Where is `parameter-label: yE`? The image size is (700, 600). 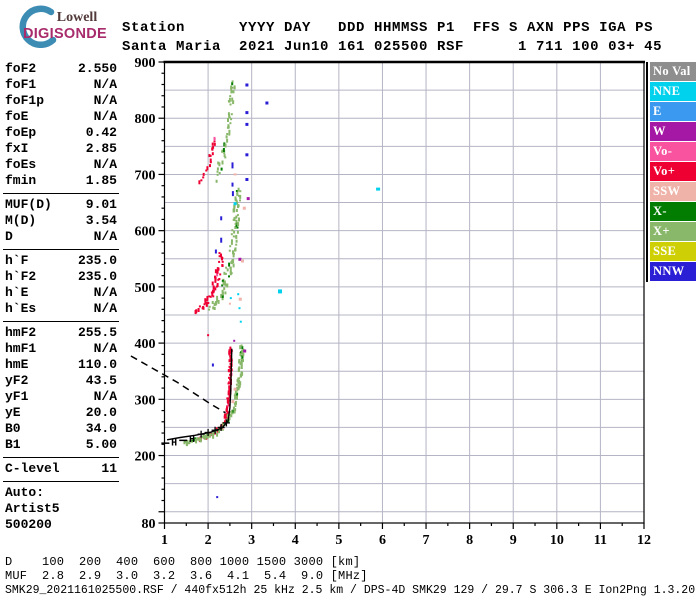
parameter-label: yE is located at coordinates (13, 412).